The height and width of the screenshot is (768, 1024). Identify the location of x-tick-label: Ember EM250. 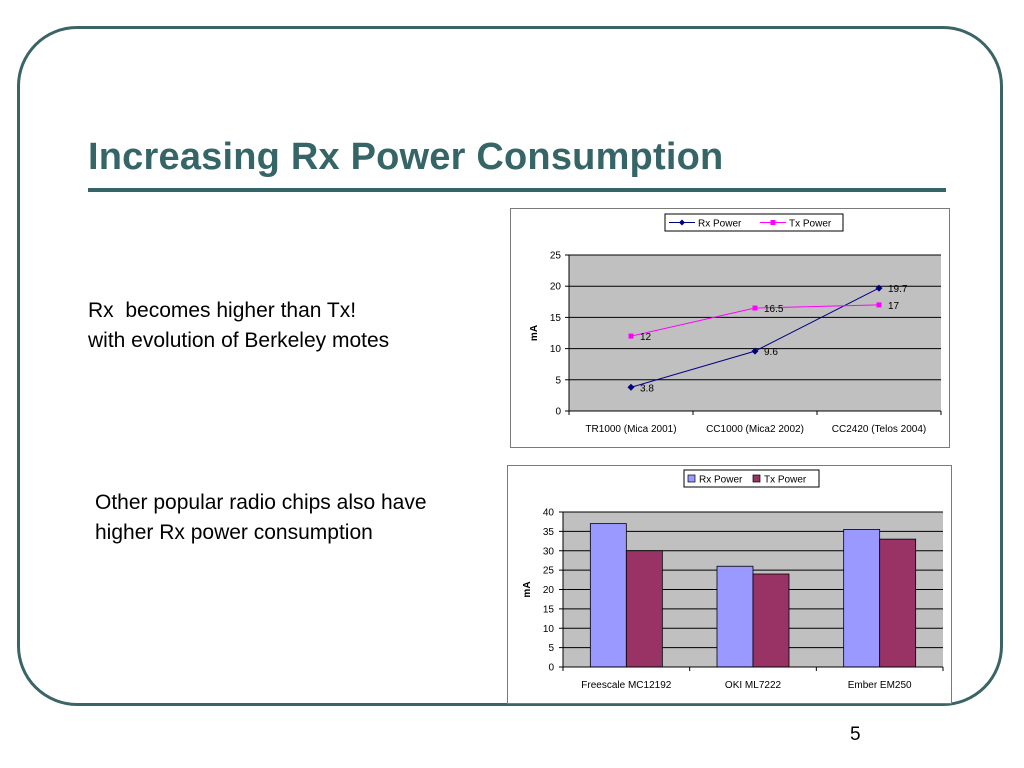
(880, 685).